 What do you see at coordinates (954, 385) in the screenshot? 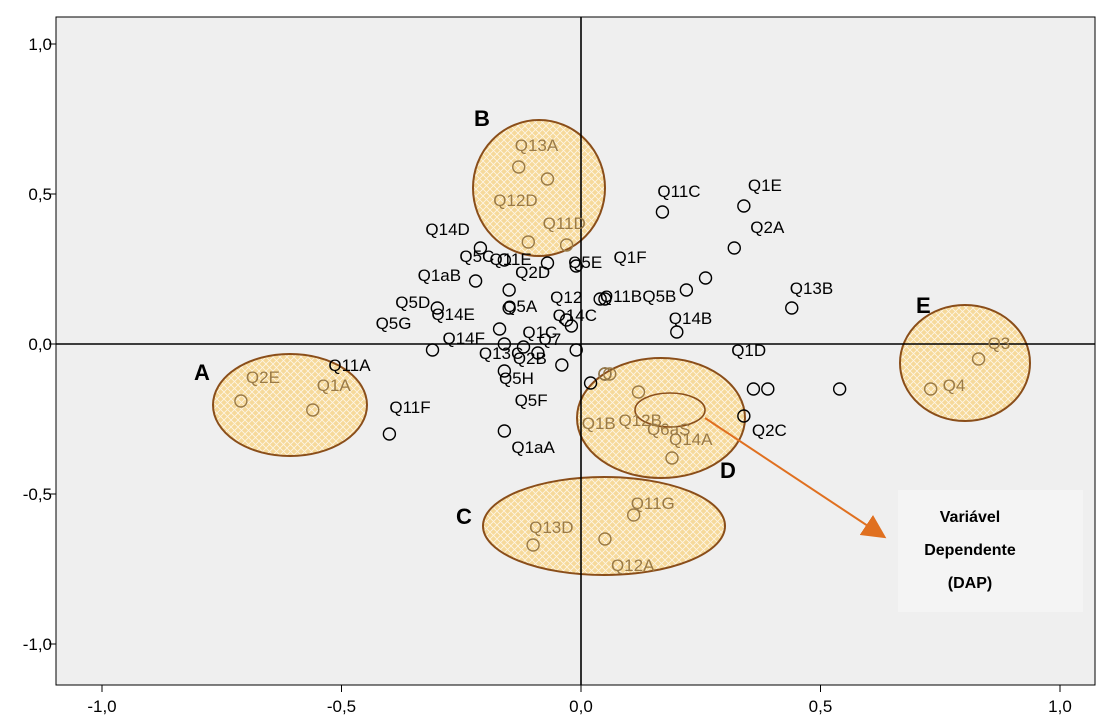
I see `cluster-point-label: Q4` at bounding box center [954, 385].